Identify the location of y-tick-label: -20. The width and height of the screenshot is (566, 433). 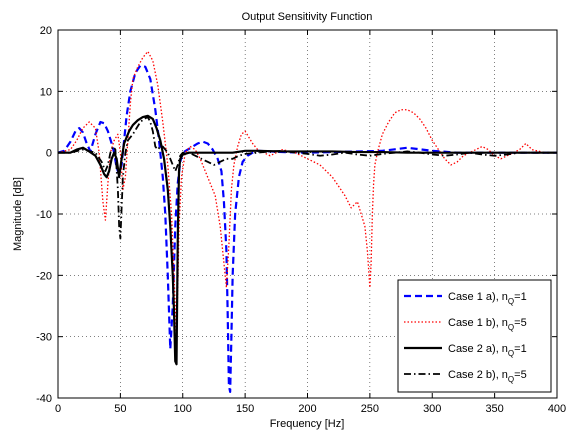
(44, 276).